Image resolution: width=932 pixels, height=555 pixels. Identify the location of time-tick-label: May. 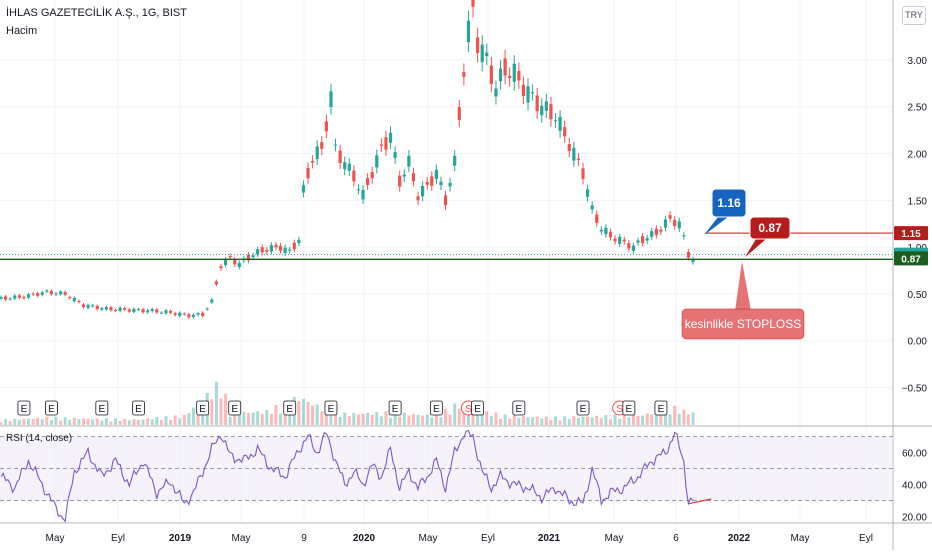
(614, 538).